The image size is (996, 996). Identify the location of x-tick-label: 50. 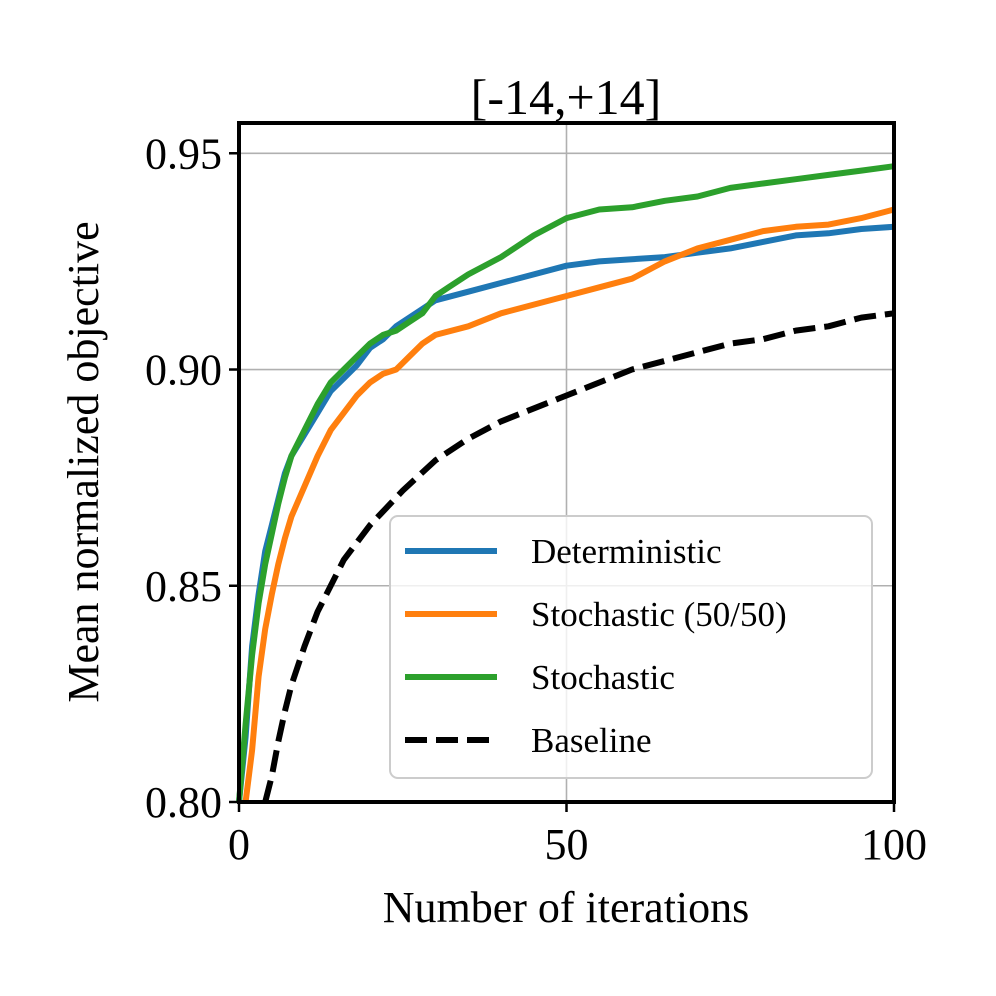
(567, 844).